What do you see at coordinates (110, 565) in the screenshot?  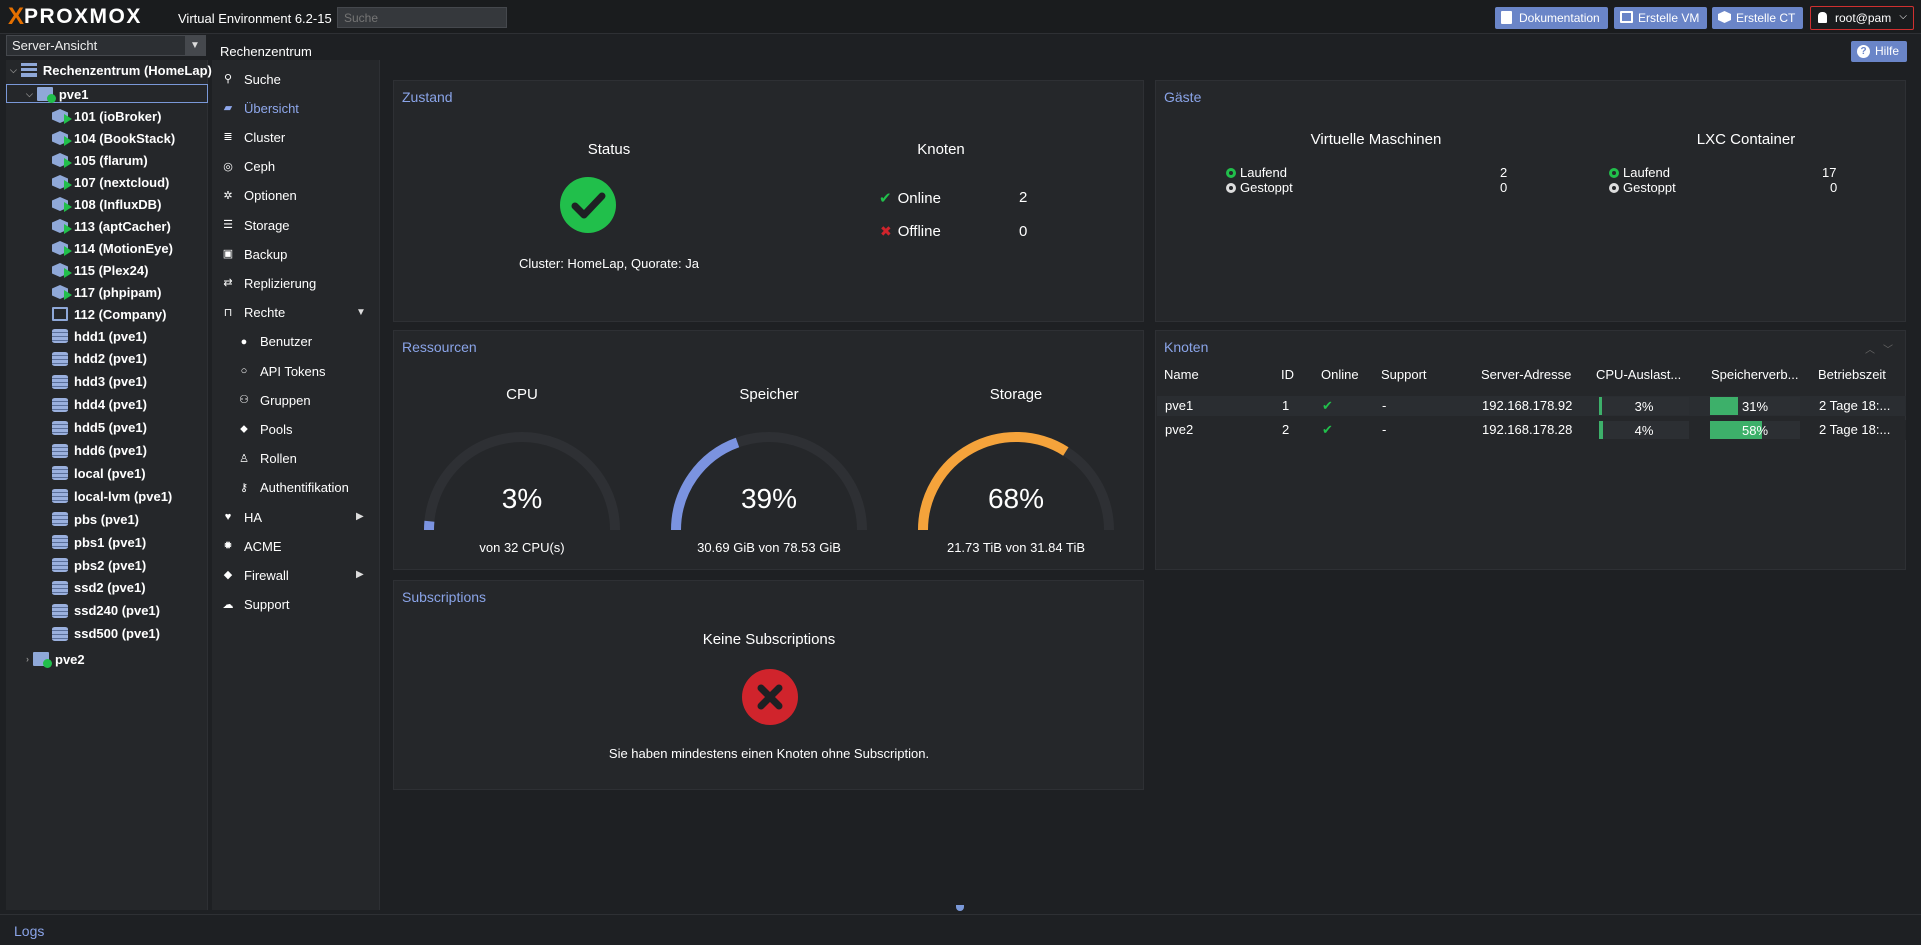 I see `tree-item-label: pbs2 (pve1)` at bounding box center [110, 565].